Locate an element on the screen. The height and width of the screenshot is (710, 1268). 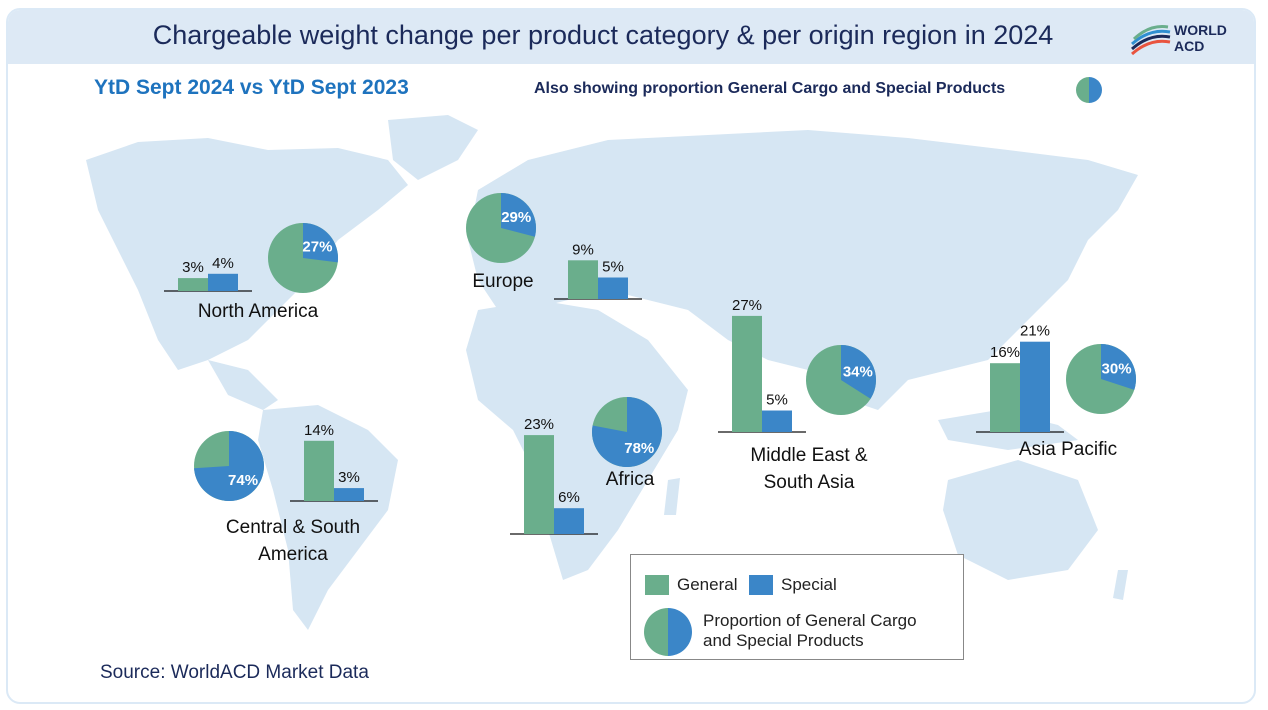
legend-general-label: General is located at coordinates (707, 584).